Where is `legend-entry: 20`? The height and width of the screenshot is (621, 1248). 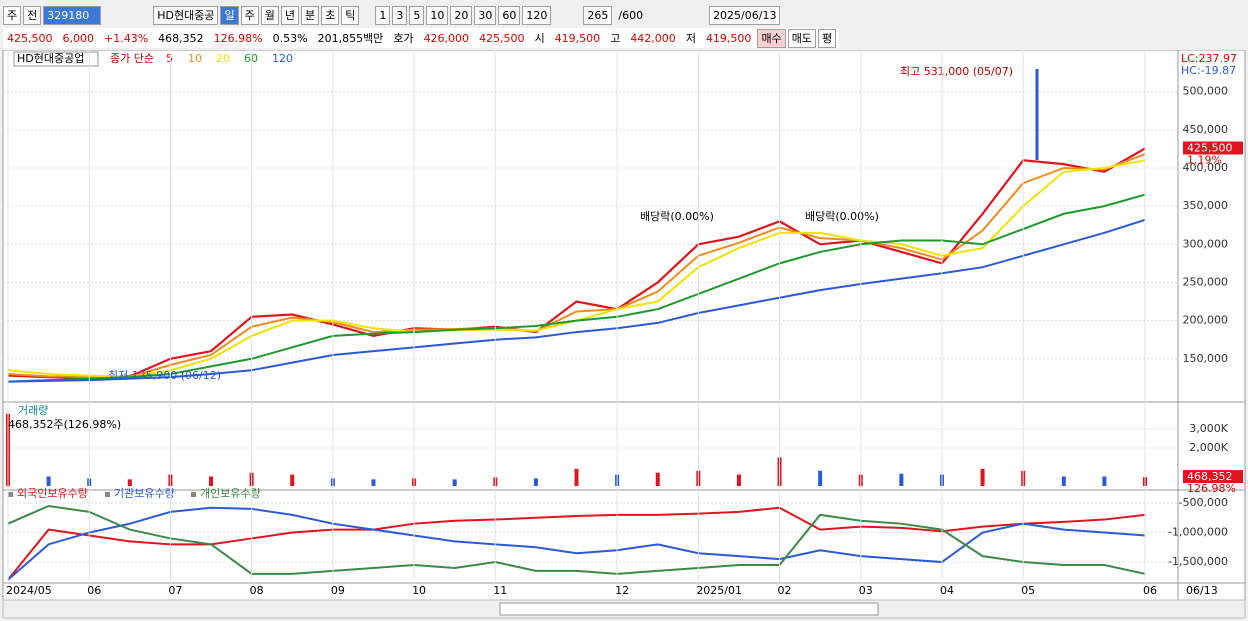 legend-entry: 20 is located at coordinates (223, 58).